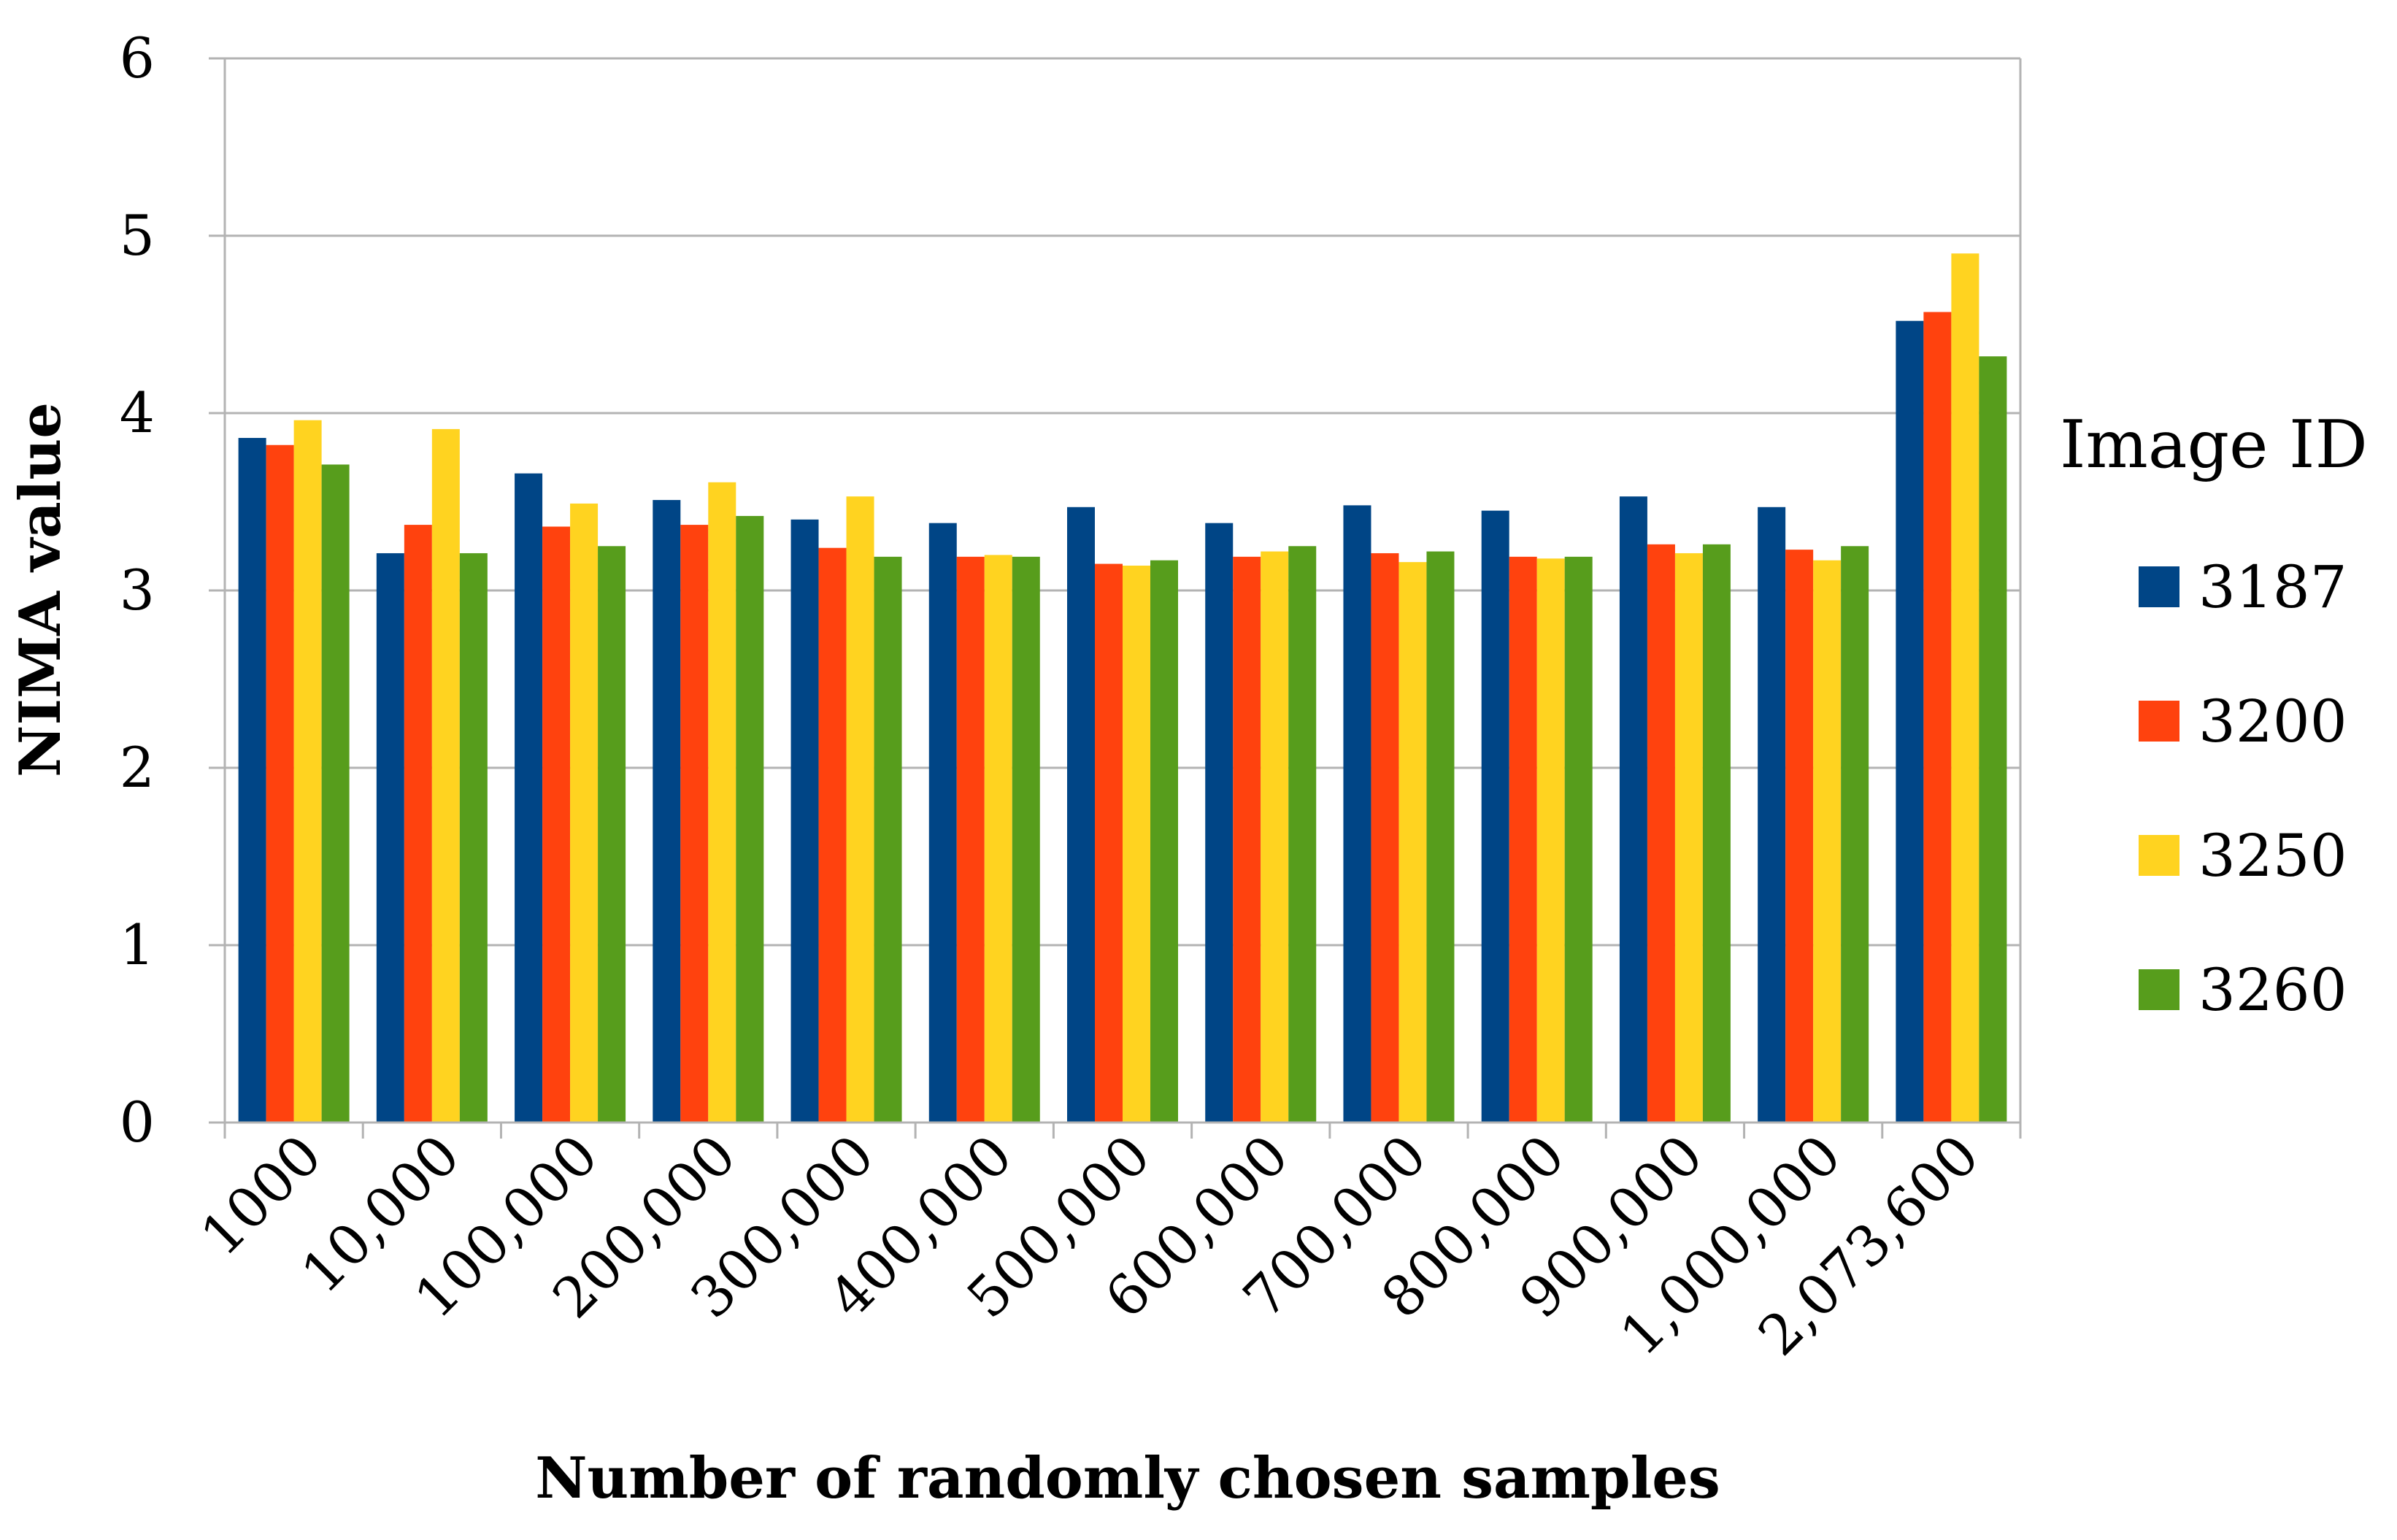 This screenshot has width=2397, height=1540. Describe the element at coordinates (137, 412) in the screenshot. I see `y-tick-label: 4` at that location.